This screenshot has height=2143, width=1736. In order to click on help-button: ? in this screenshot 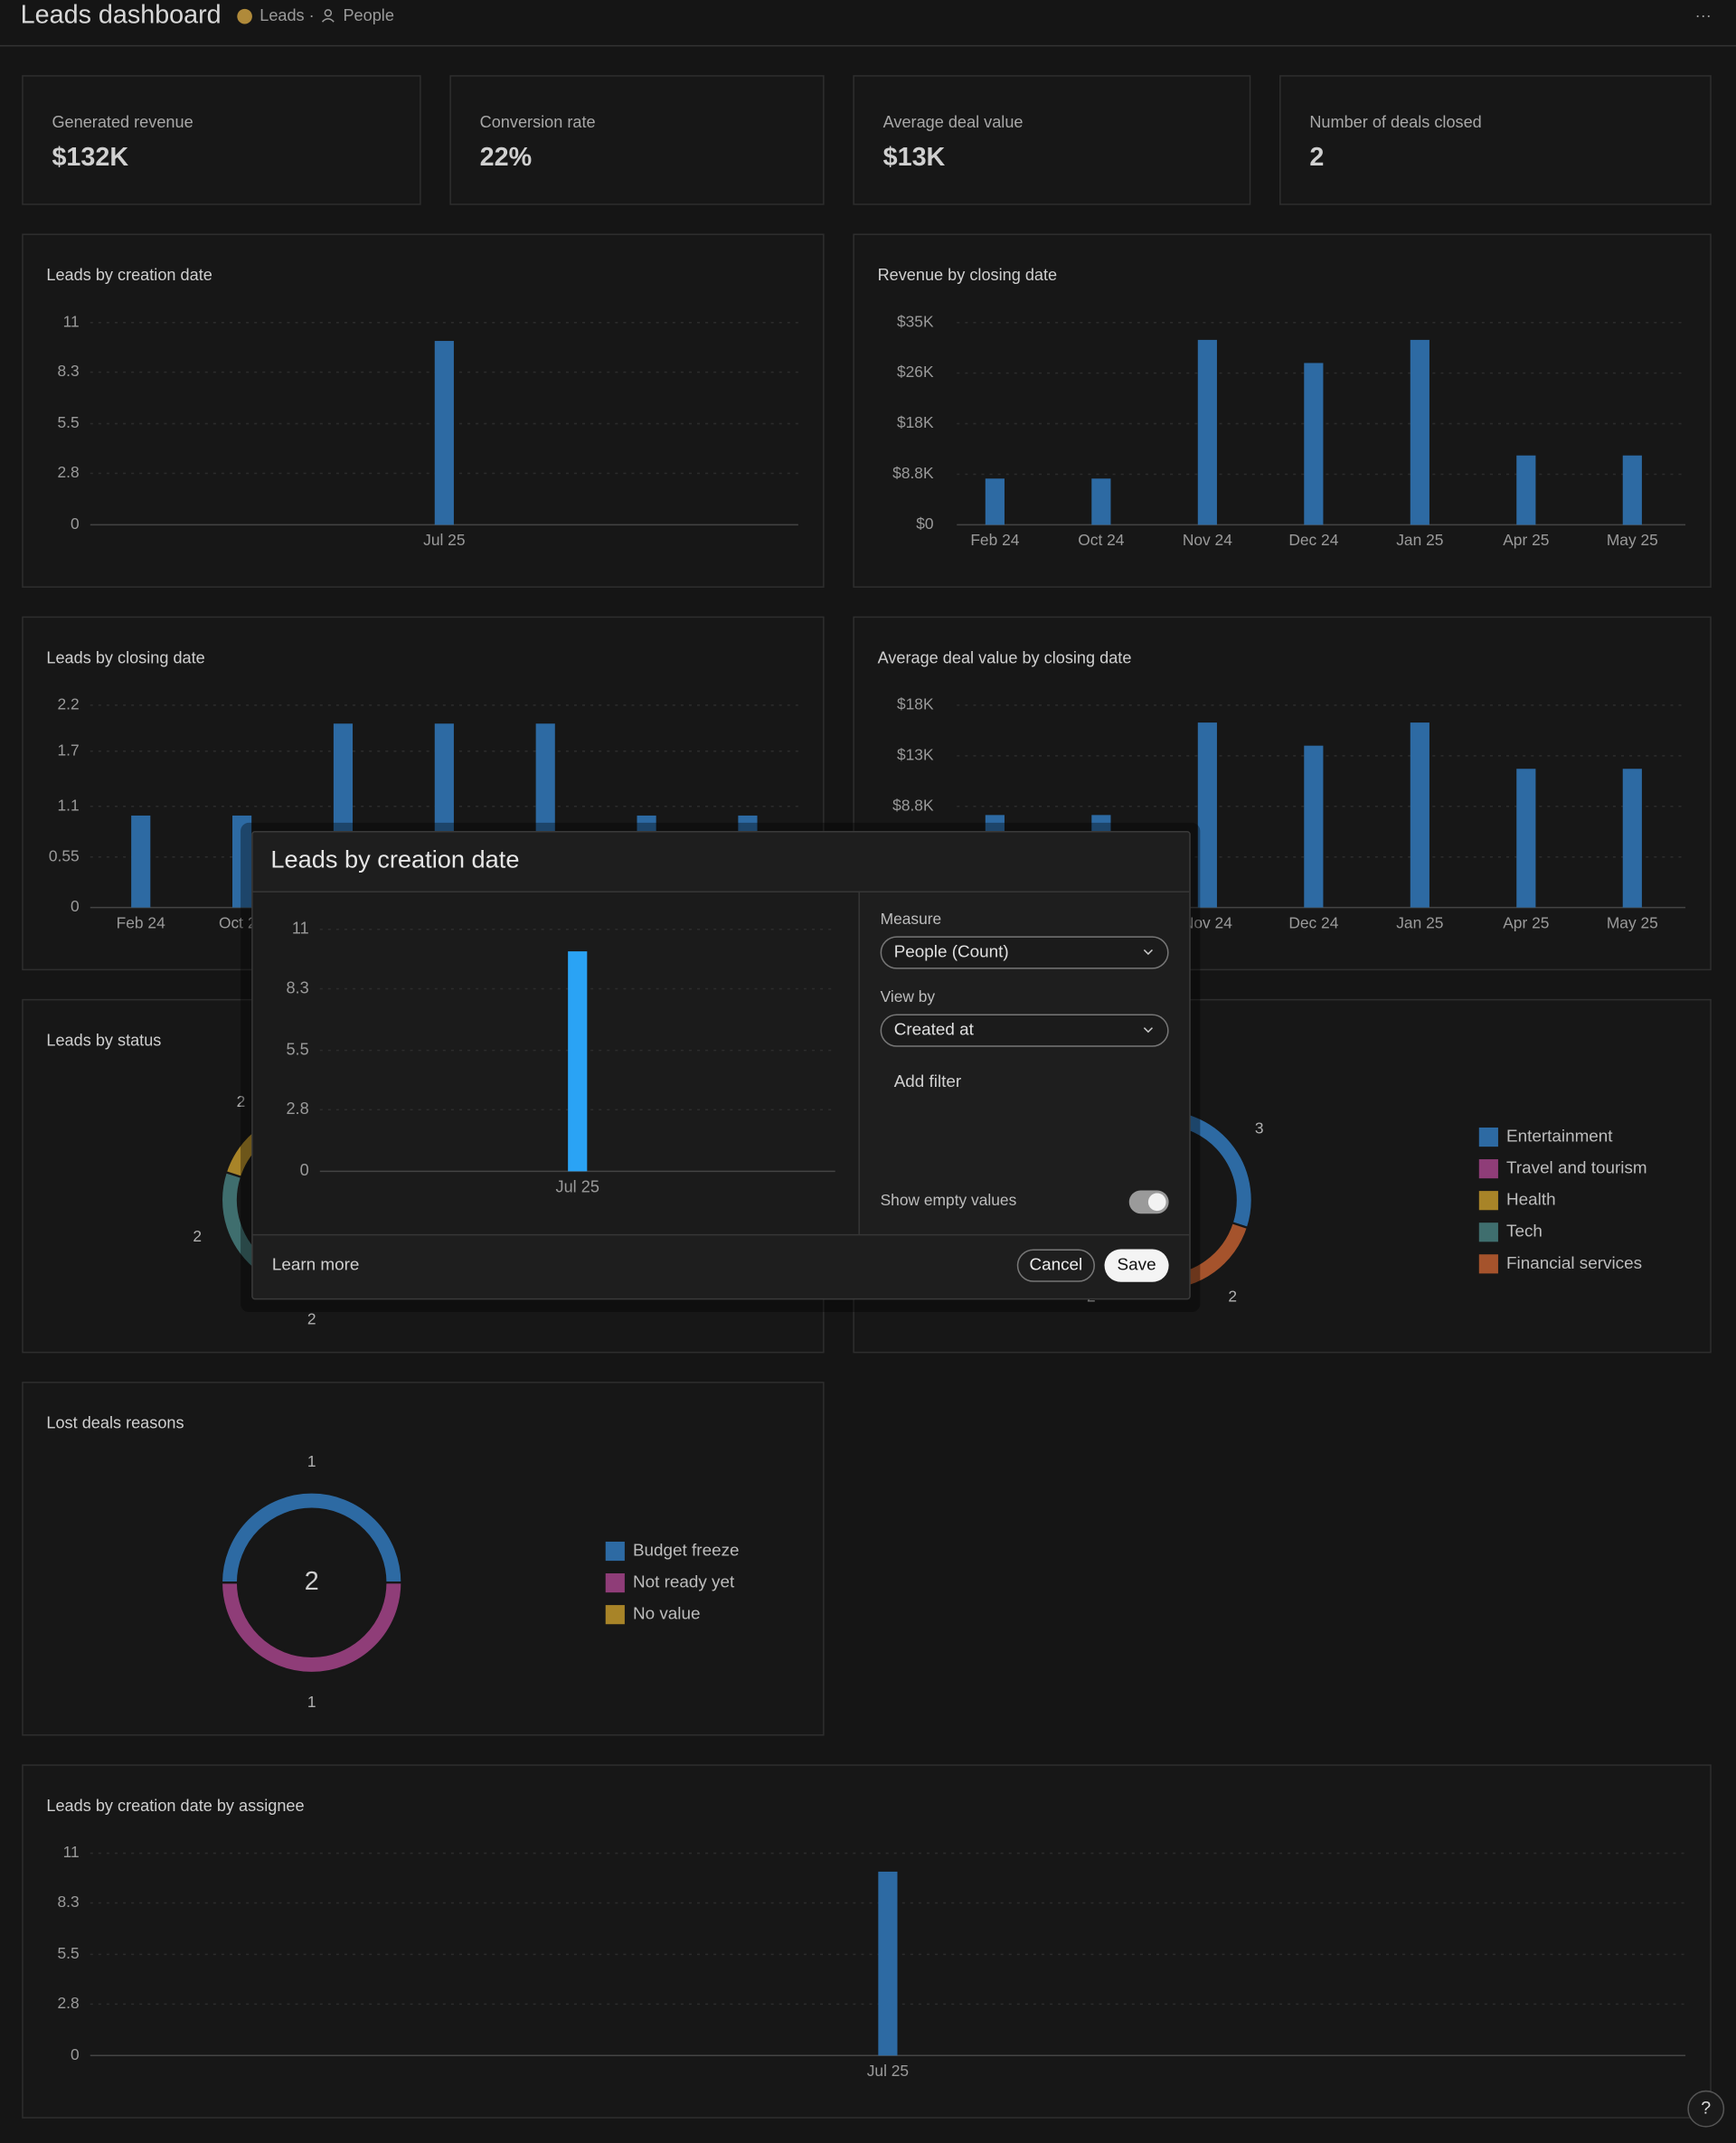, I will do `click(1706, 2109)`.